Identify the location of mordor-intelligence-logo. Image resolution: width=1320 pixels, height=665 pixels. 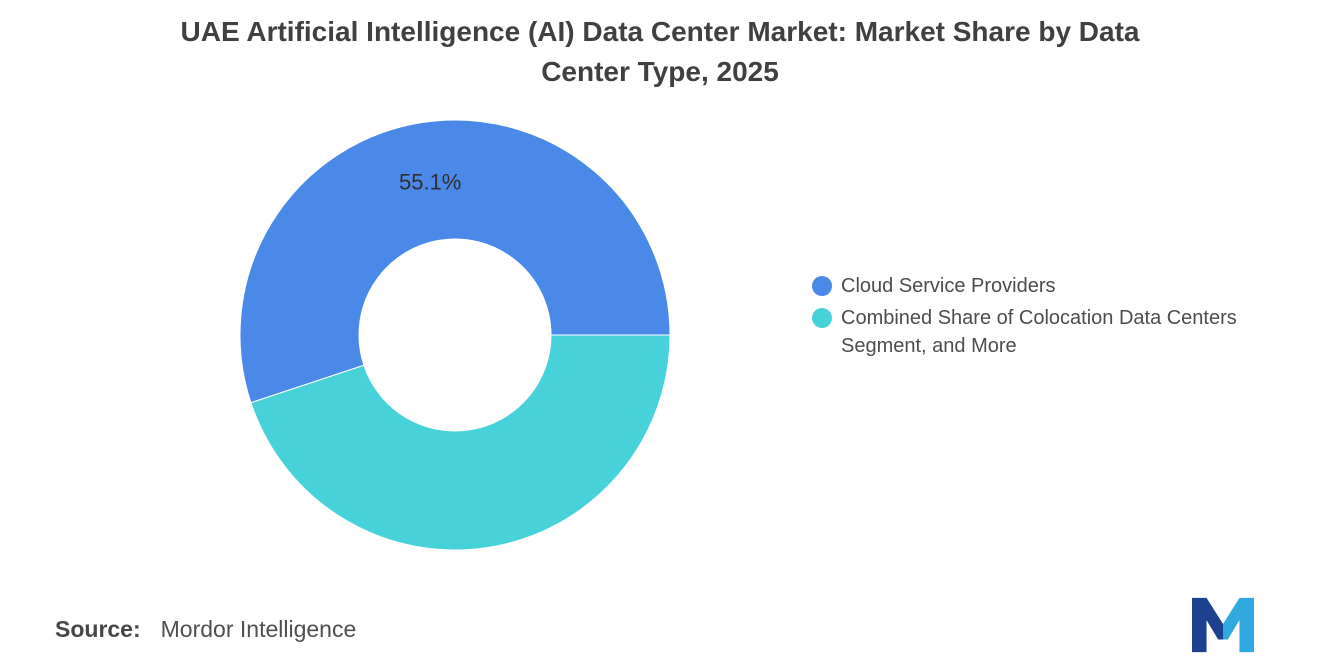
(1223, 625).